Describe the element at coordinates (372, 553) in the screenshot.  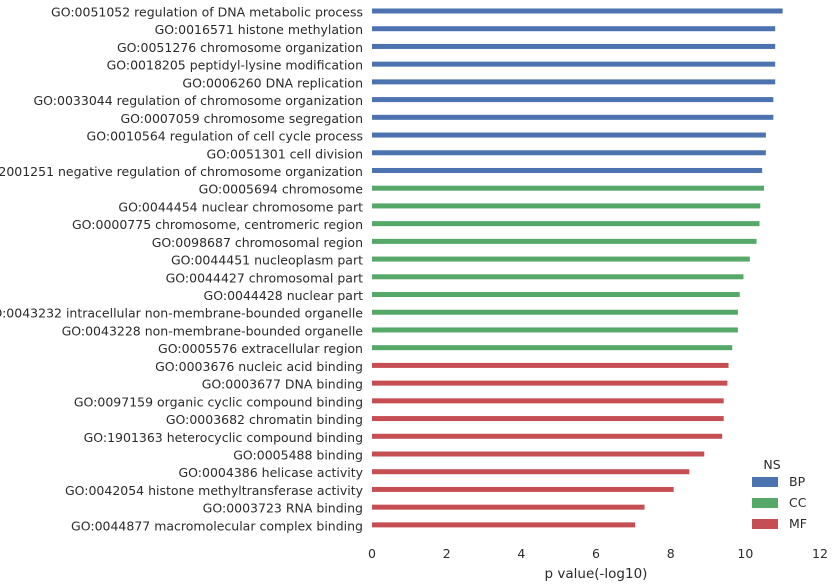
I see `x-tick-label: 0` at that location.